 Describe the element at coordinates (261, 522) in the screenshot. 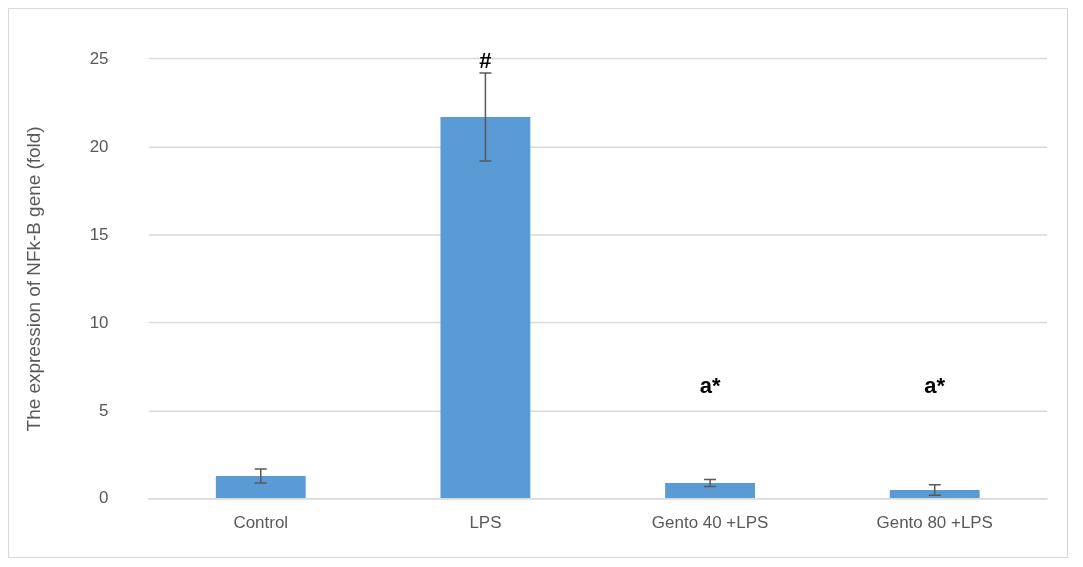

I see `x-tick-label: Control` at that location.